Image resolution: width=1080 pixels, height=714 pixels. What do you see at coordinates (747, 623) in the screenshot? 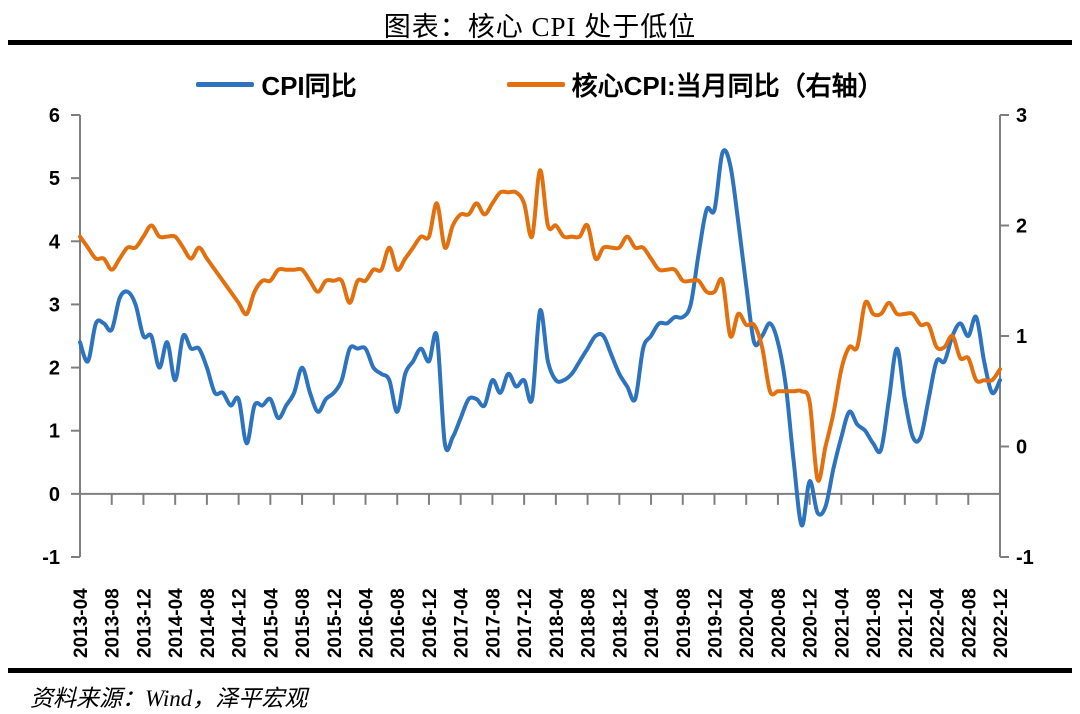
I see `x-axis-label: 2020-04` at bounding box center [747, 623].